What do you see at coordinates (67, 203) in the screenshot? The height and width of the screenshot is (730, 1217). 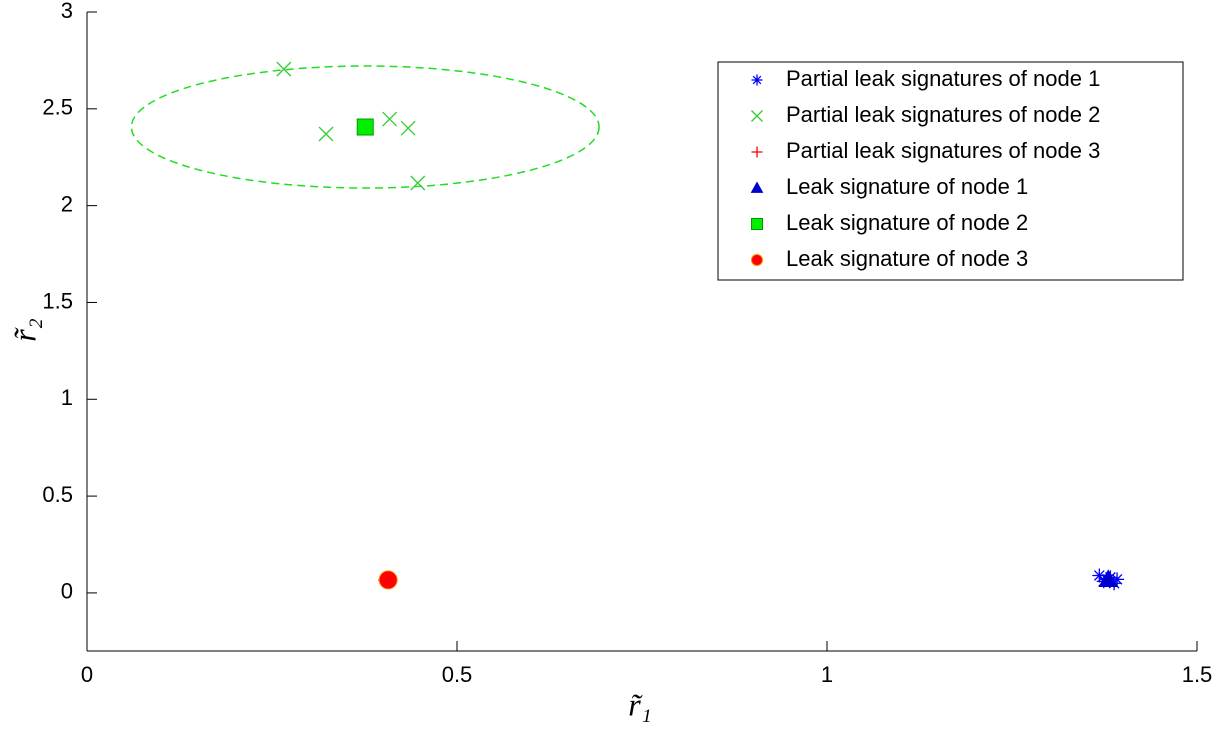 I see `y-tick-label: 2` at bounding box center [67, 203].